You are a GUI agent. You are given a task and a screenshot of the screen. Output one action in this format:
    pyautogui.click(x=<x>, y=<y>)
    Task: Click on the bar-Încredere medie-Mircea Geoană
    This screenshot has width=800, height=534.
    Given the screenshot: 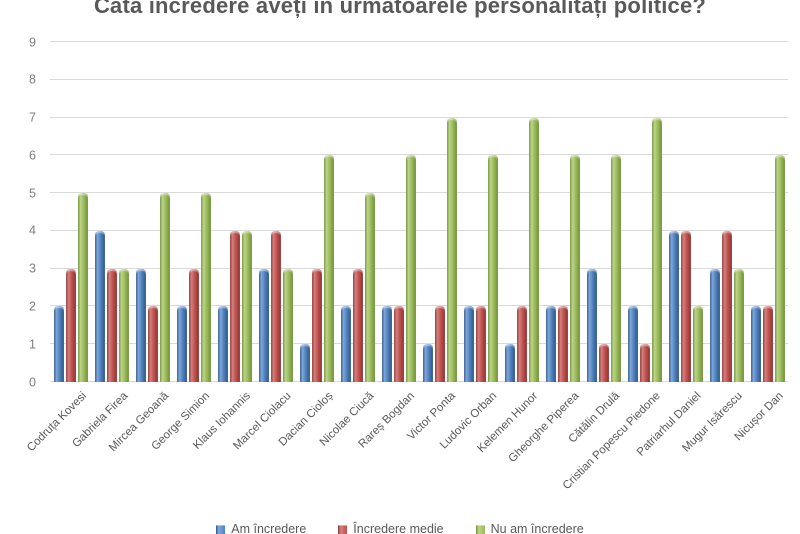 What is the action you would take?
    pyautogui.click(x=152, y=344)
    